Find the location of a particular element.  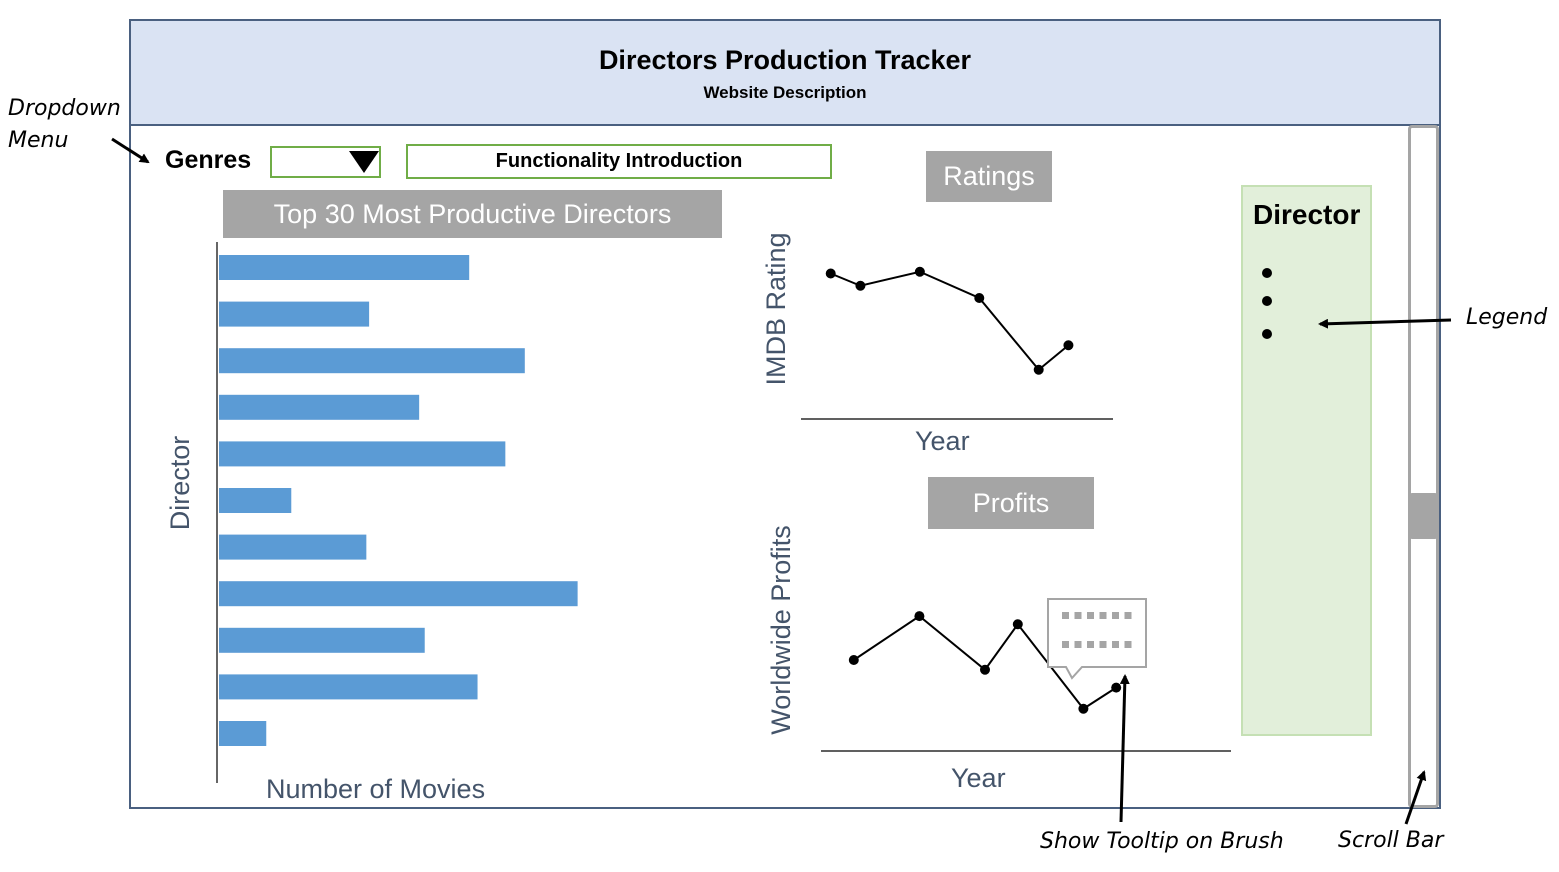

scrollbar-thumb is located at coordinates (1423, 516).